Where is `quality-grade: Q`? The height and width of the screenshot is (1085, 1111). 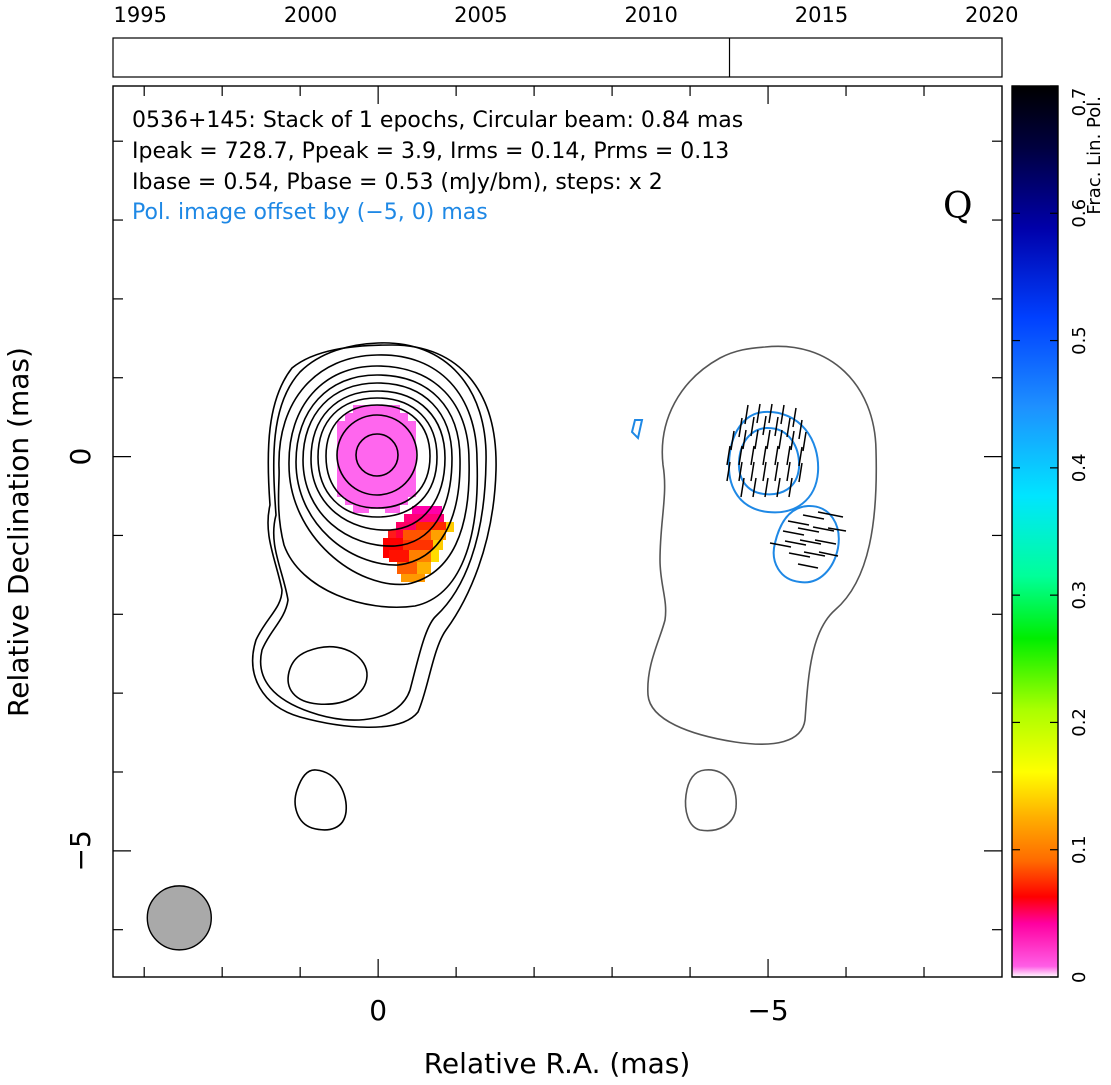
quality-grade: Q is located at coordinates (958, 206).